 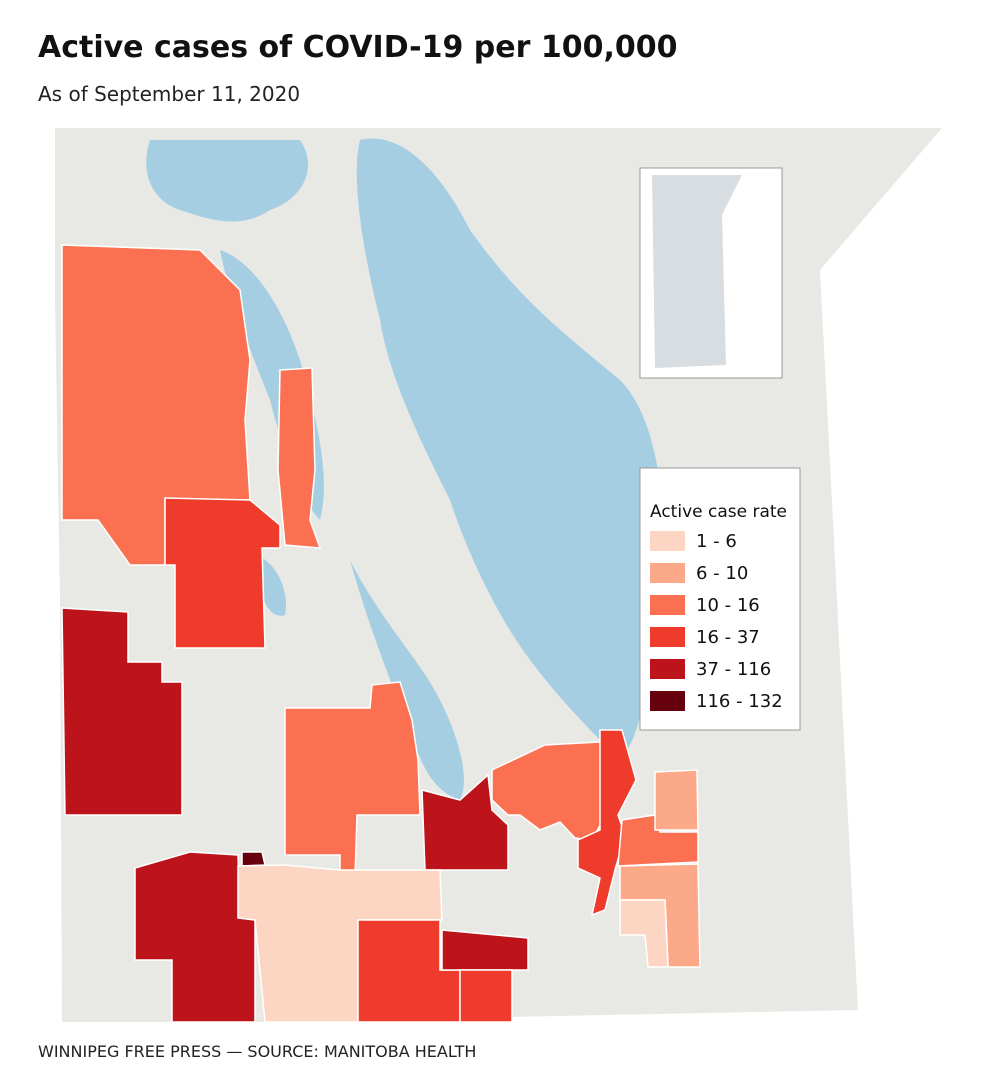 What do you see at coordinates (739, 701) in the screenshot?
I see `legend-label: 116 - 132` at bounding box center [739, 701].